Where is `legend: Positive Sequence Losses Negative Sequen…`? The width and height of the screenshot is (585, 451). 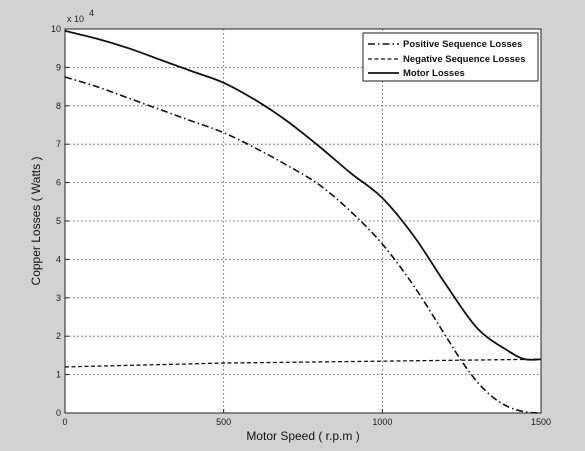 legend: Positive Sequence Losses Negative Sequen… is located at coordinates (450, 57).